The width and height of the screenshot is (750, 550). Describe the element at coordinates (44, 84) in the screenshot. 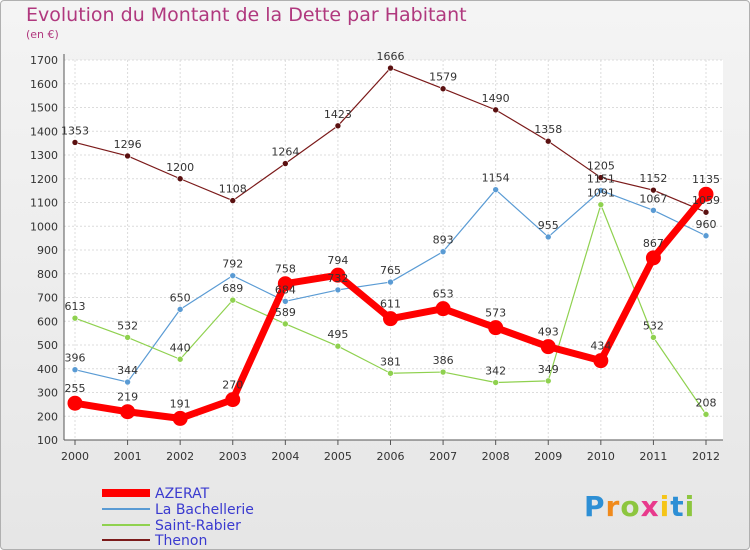

I see `y-tick-label: 1600` at that location.